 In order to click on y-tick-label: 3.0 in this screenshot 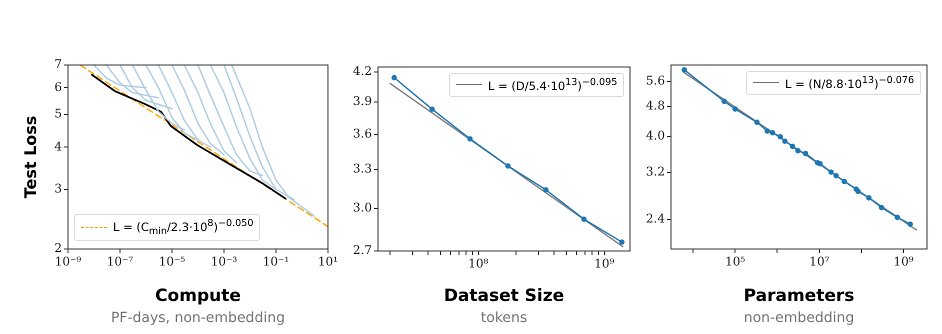, I will do `click(362, 207)`.